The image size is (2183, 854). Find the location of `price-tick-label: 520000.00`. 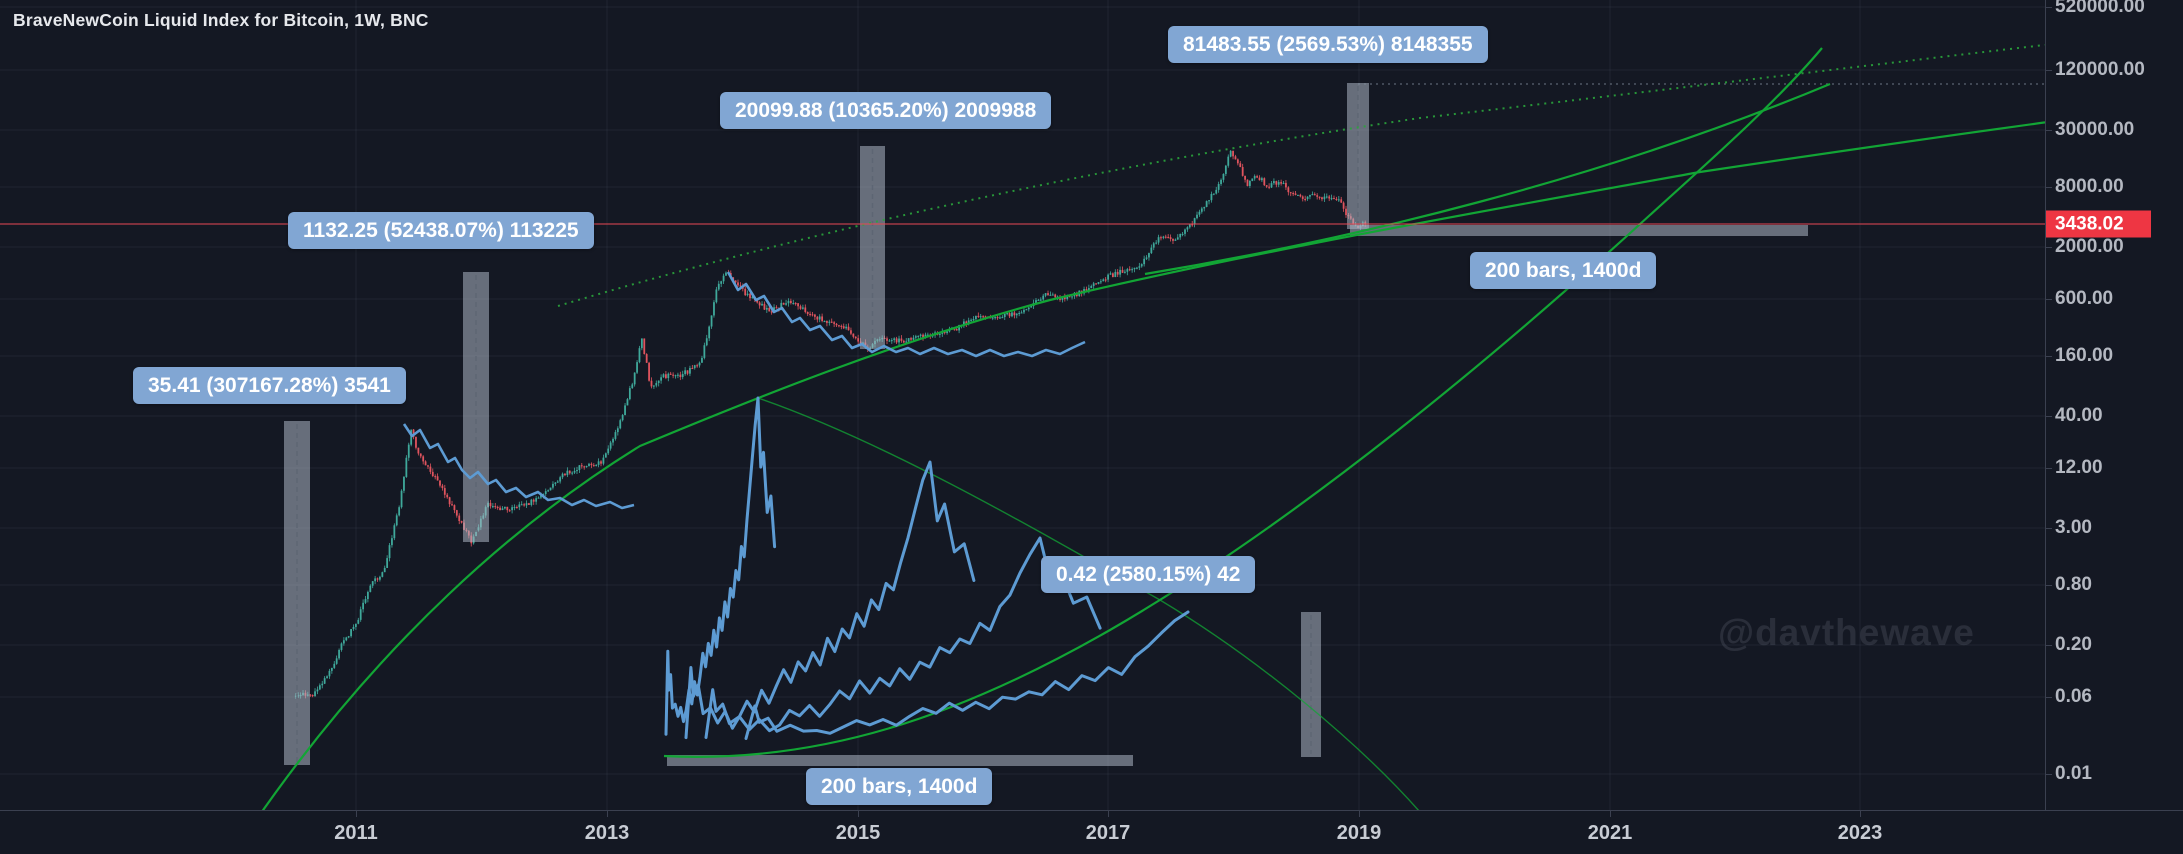

price-tick-label: 520000.00 is located at coordinates (2100, 8).